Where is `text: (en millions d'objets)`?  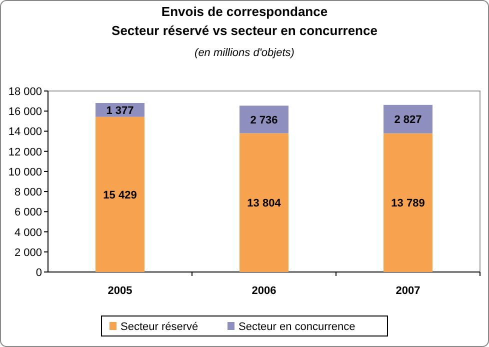 text: (en millions d'objets) is located at coordinates (244, 53).